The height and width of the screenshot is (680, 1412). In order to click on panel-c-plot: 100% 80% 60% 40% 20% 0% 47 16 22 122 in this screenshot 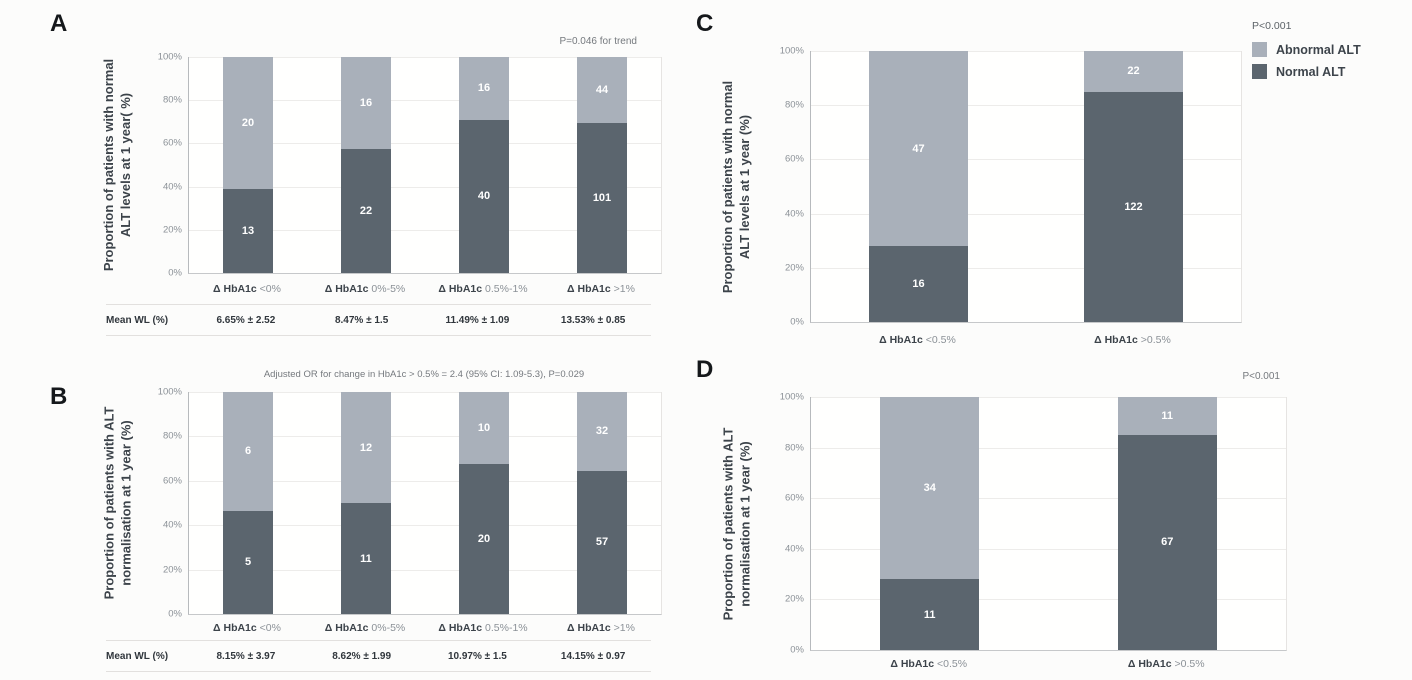, I will do `click(1011, 187)`.